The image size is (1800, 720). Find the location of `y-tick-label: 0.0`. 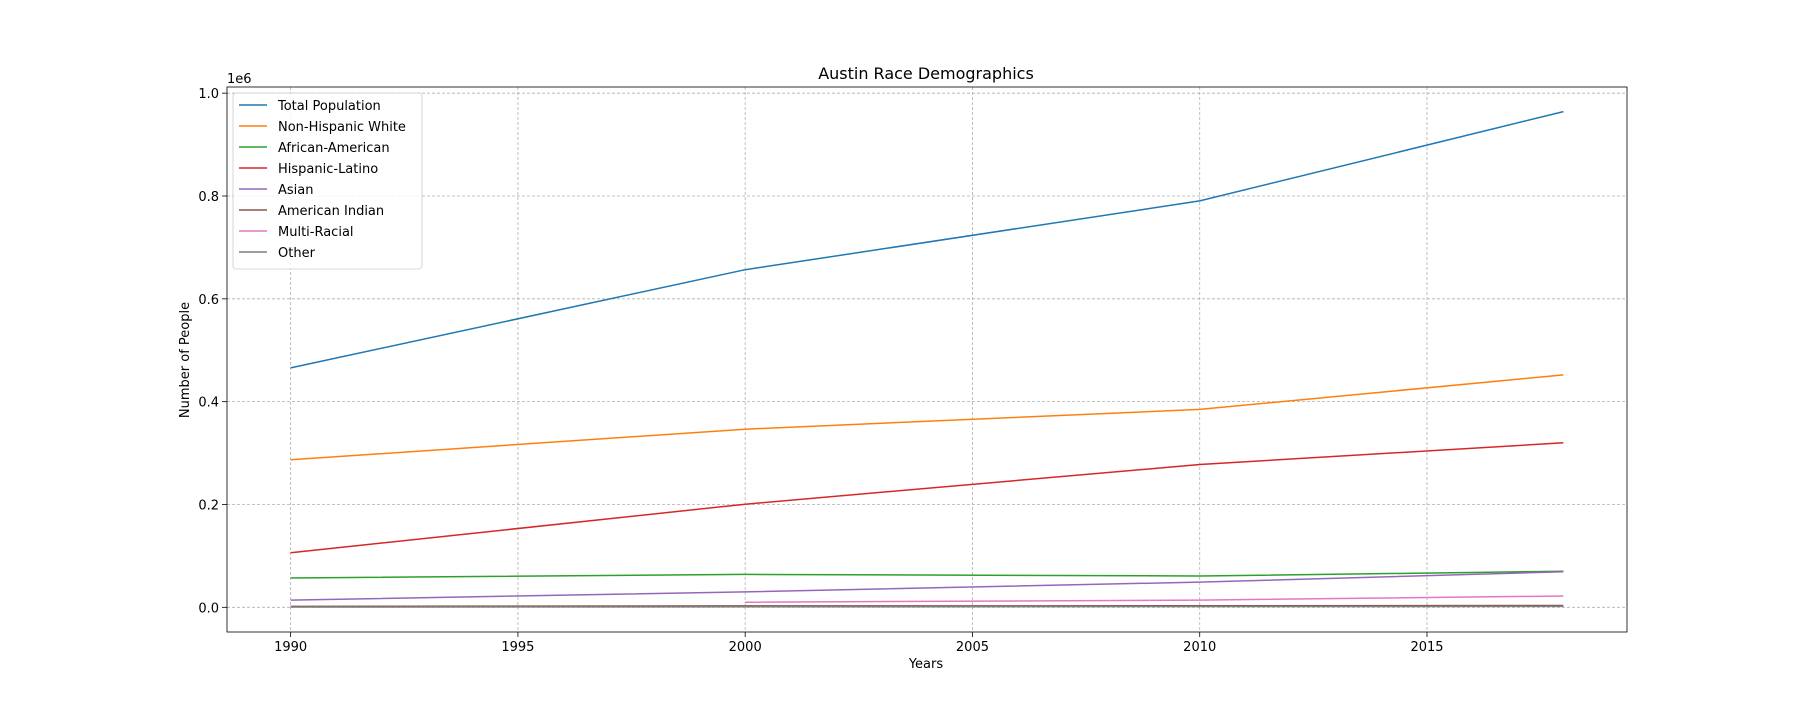

y-tick-label: 0.0 is located at coordinates (208, 608).